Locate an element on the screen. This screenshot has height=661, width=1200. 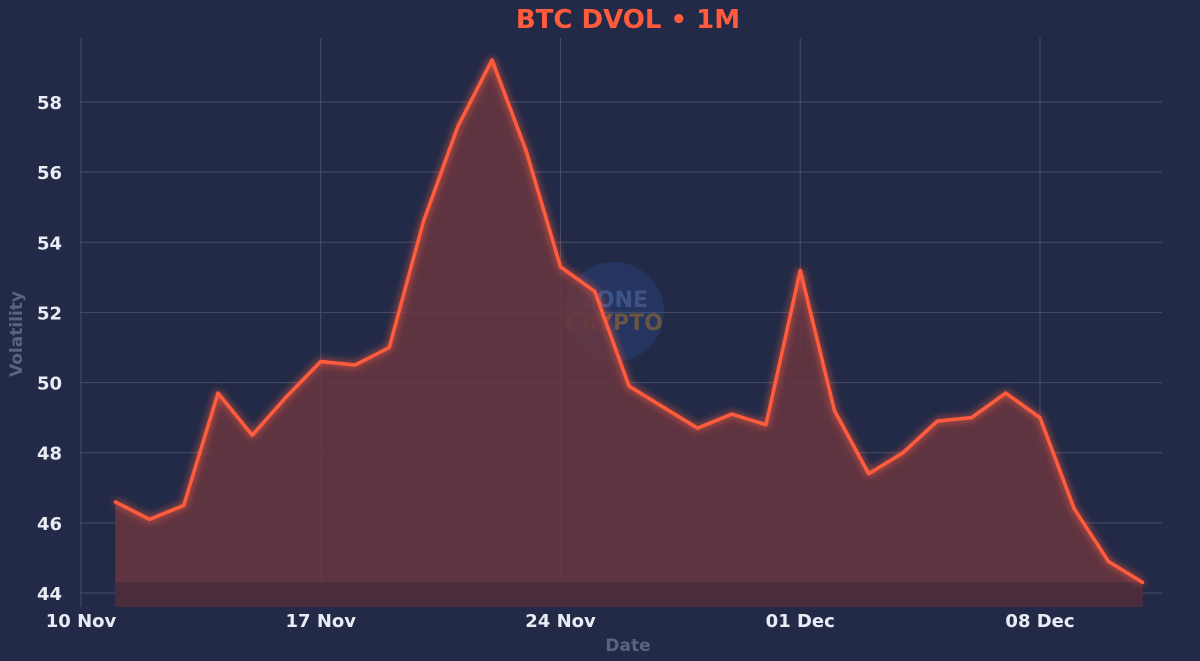
y-axis-label: Volatility is located at coordinates (17, 334).